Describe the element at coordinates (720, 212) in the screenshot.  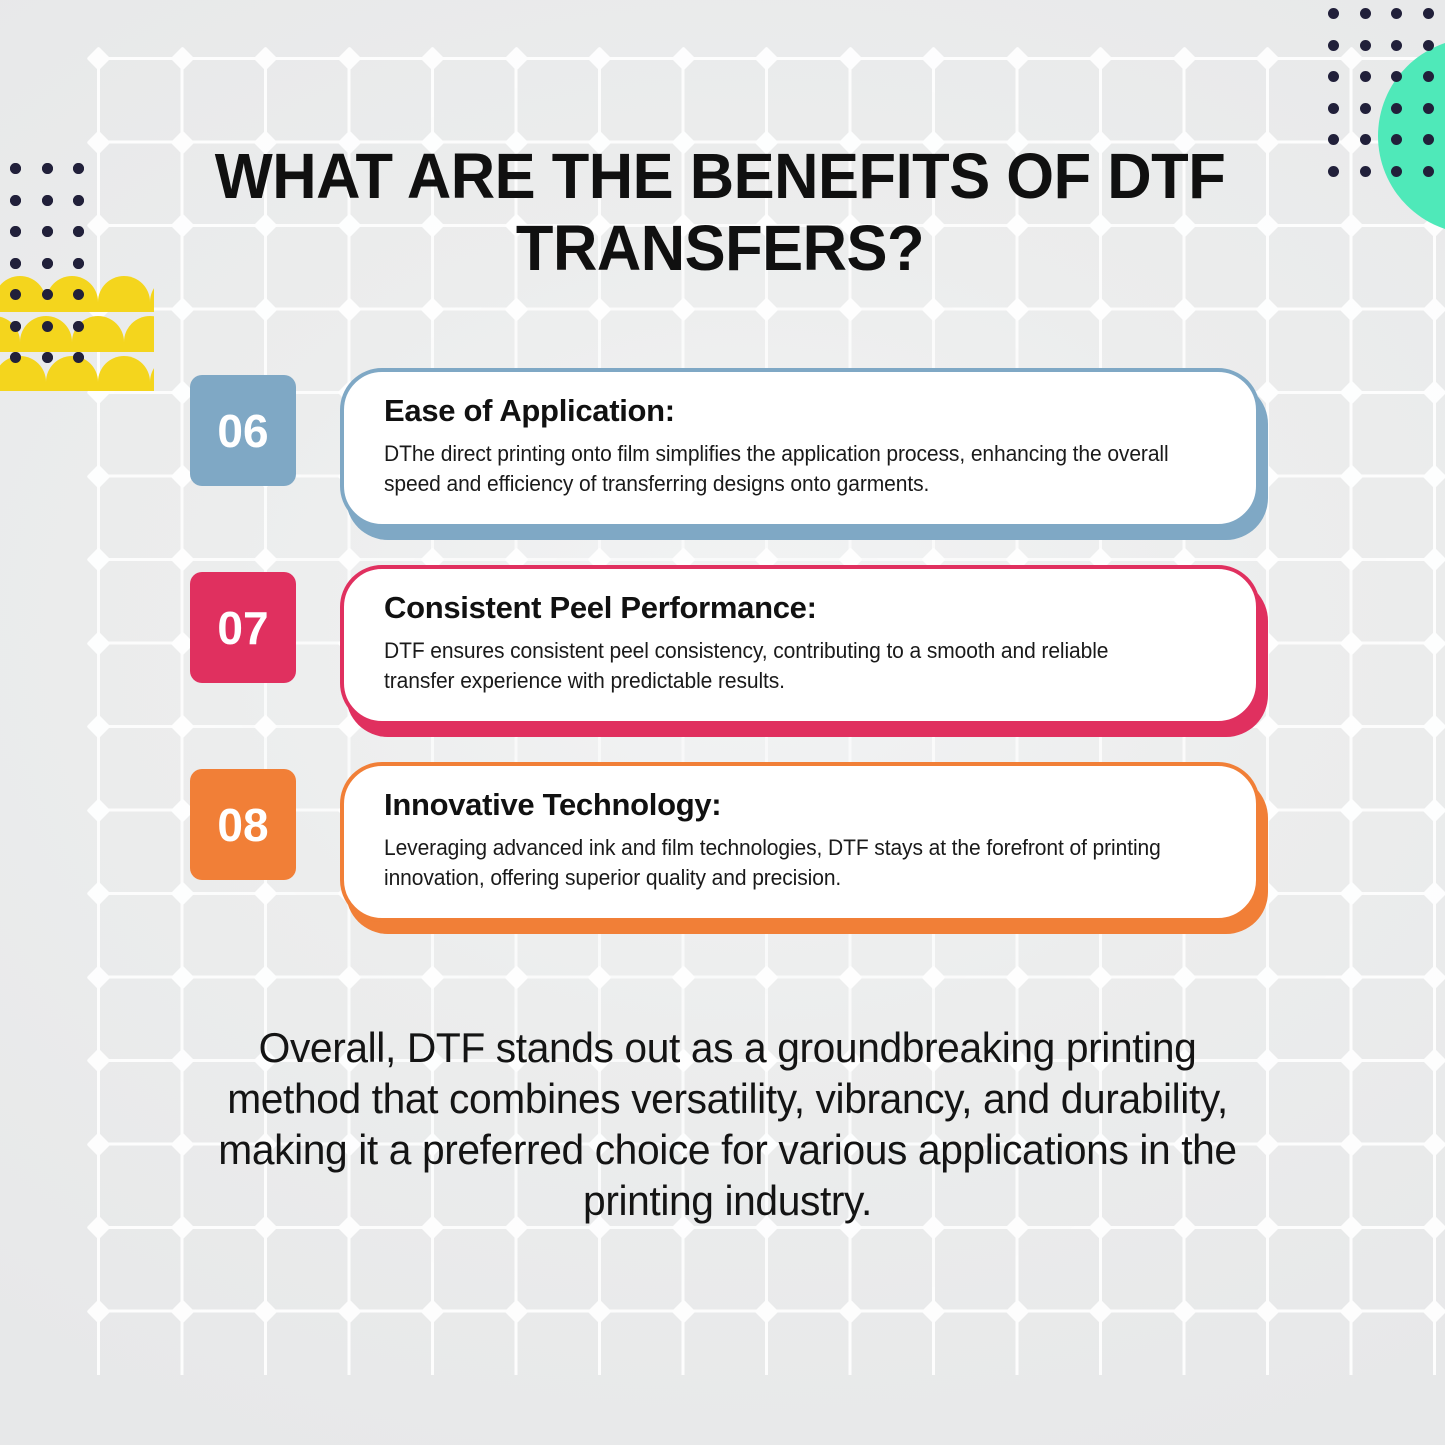
I see `page-title: WHAT ARE THE BENEFITS OF DTF TRANSFERS?` at that location.